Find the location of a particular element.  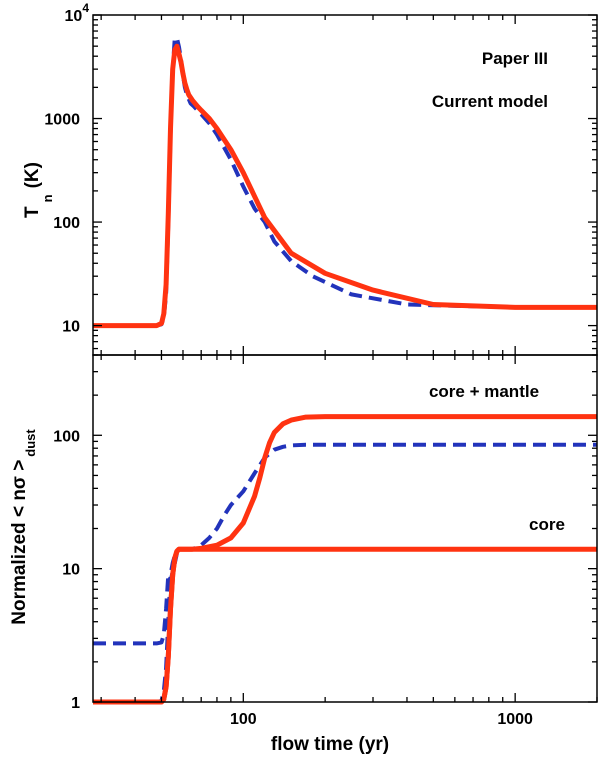

bottom-ytick-label: 1 is located at coordinates (75, 703).